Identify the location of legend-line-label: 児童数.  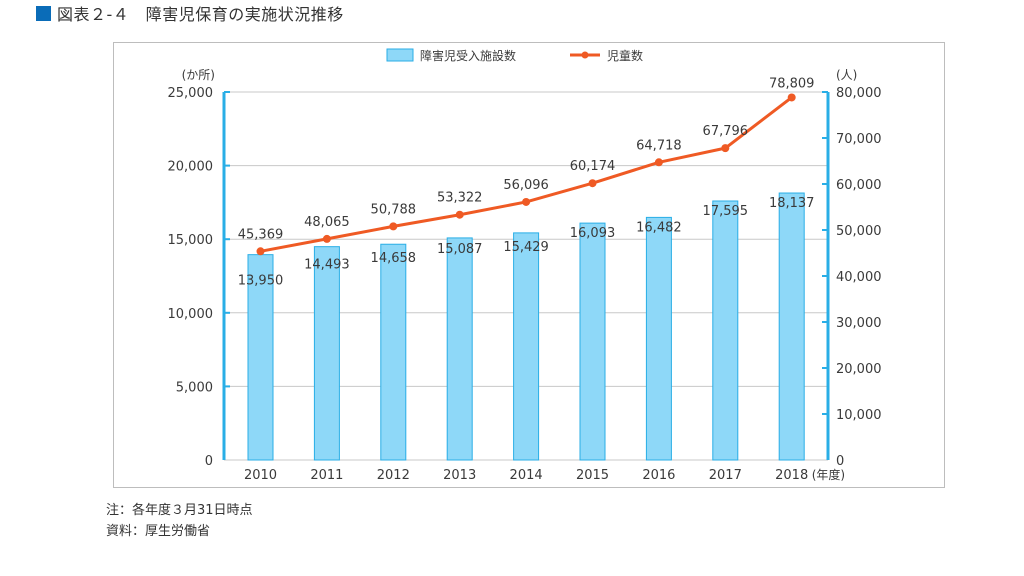
(625, 55).